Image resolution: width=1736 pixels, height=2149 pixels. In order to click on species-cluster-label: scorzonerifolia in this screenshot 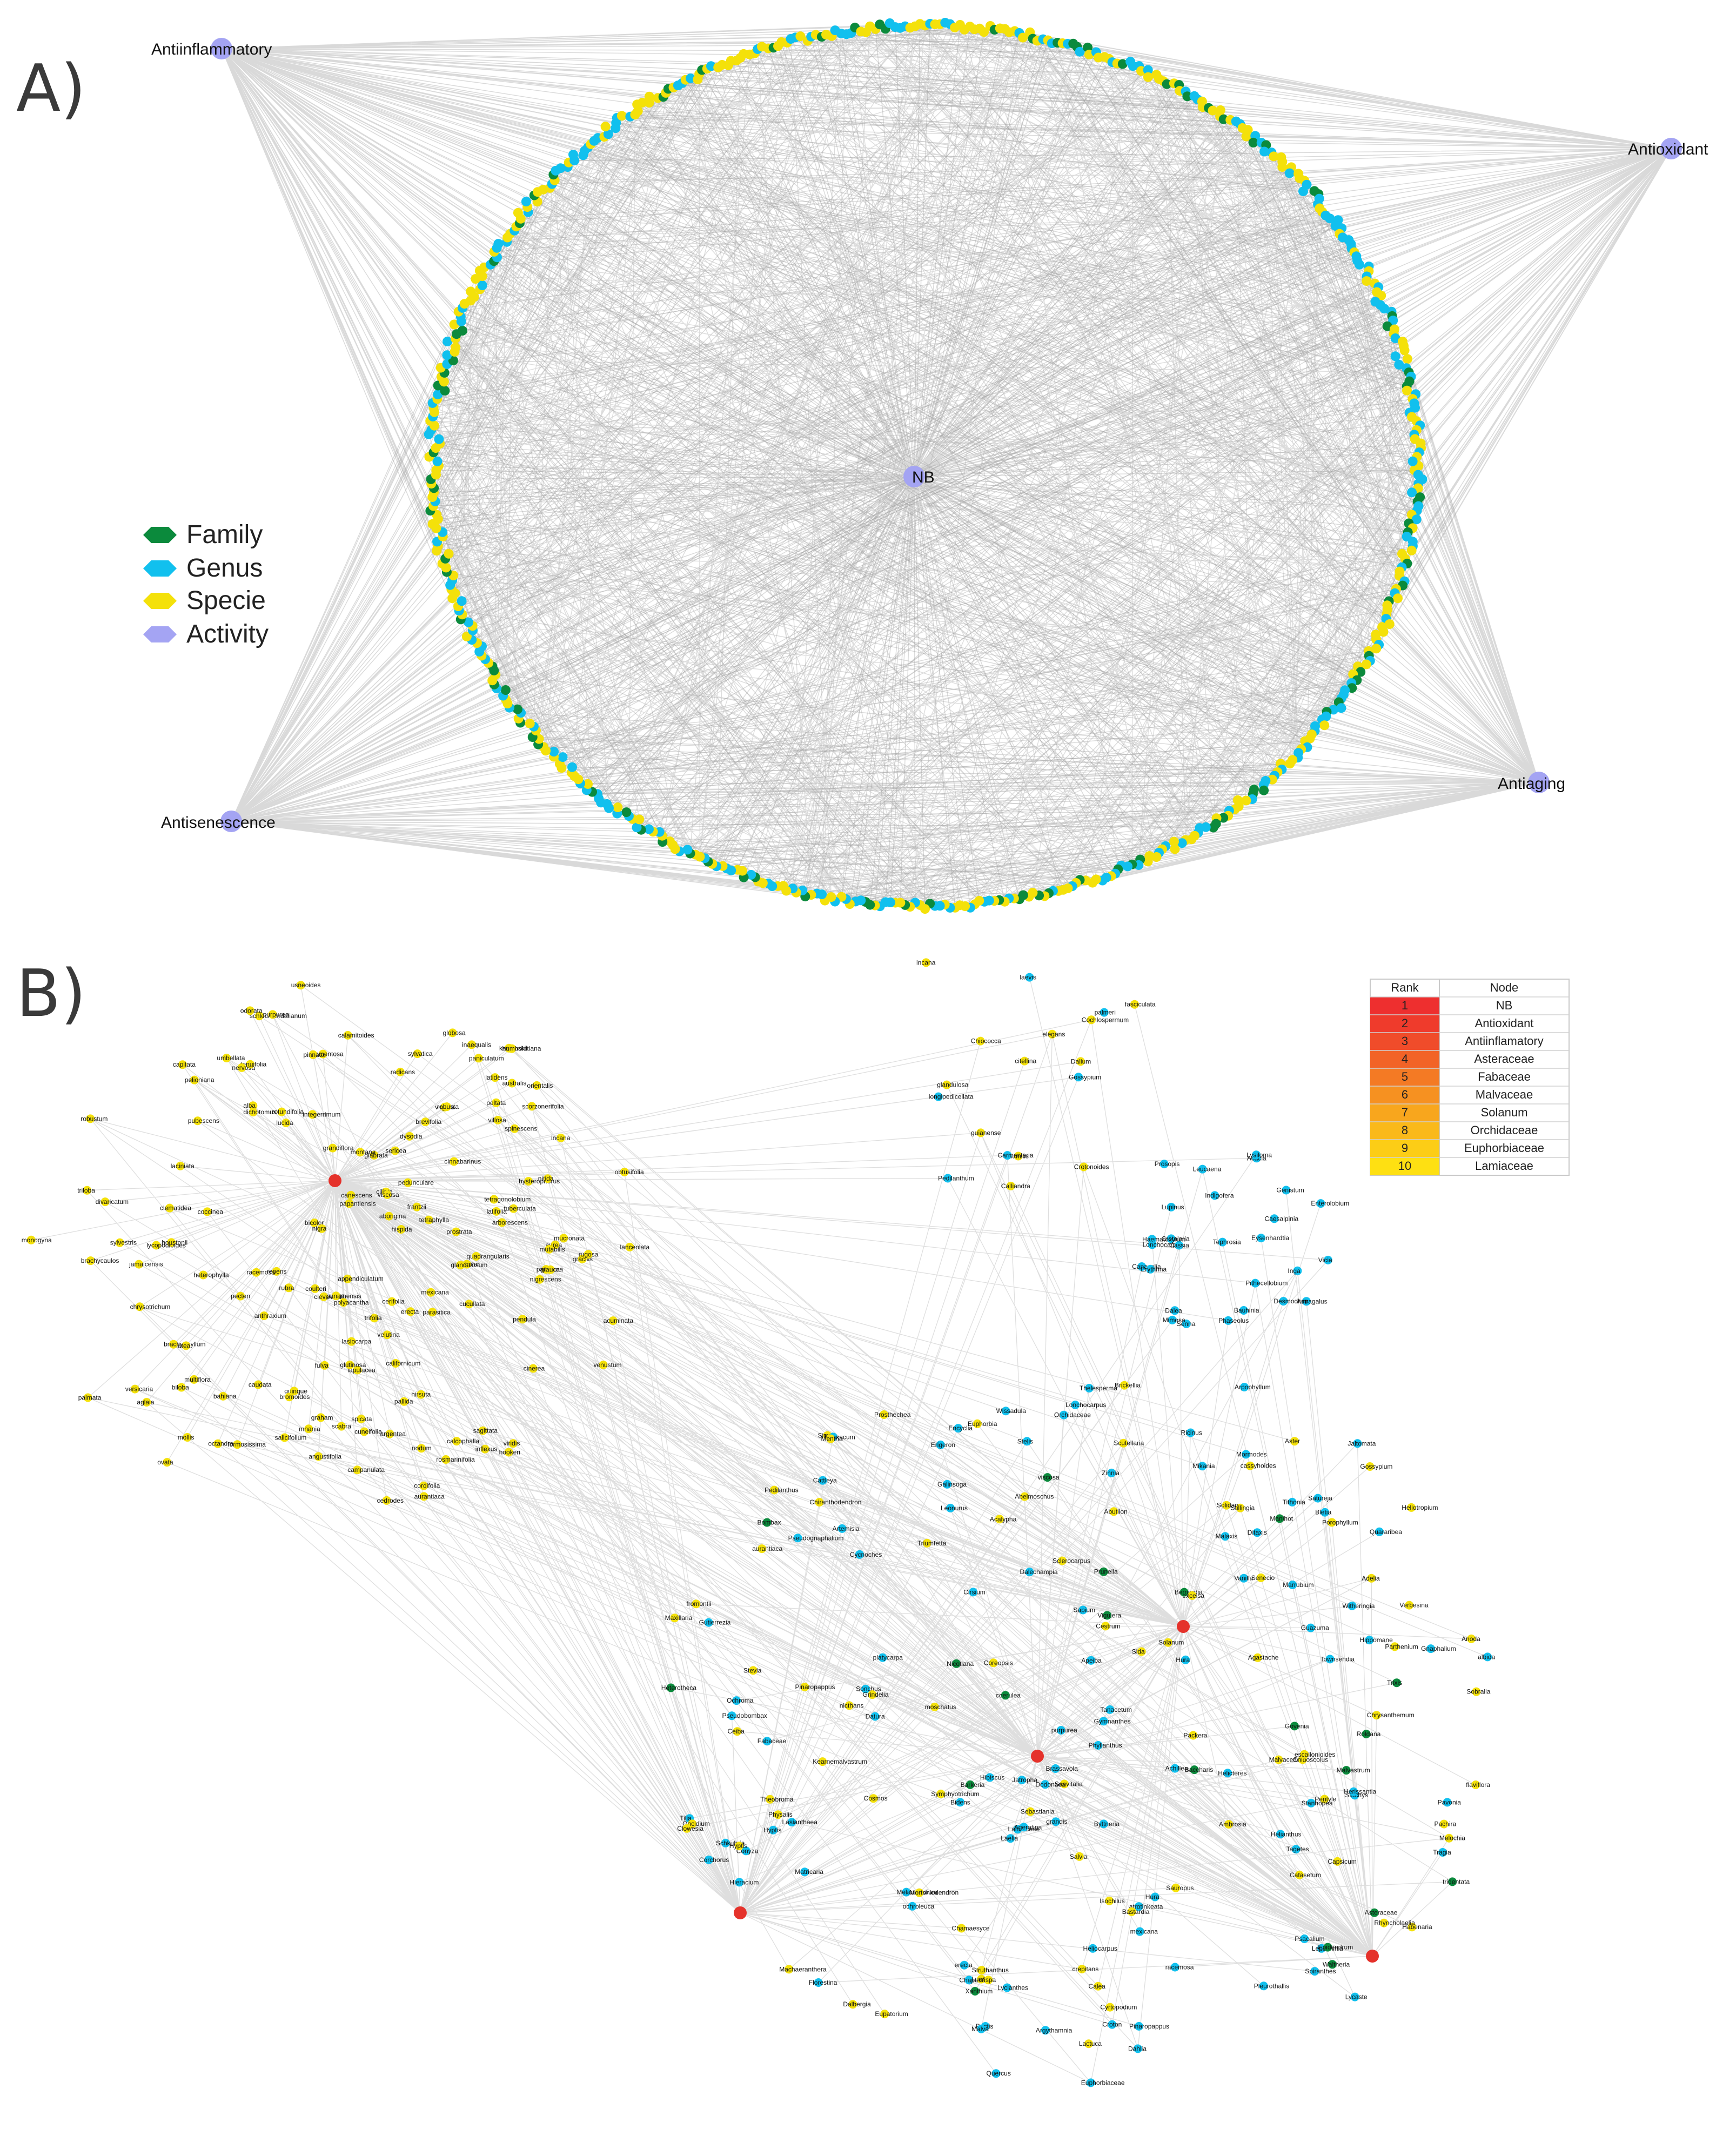, I will do `click(543, 1106)`.